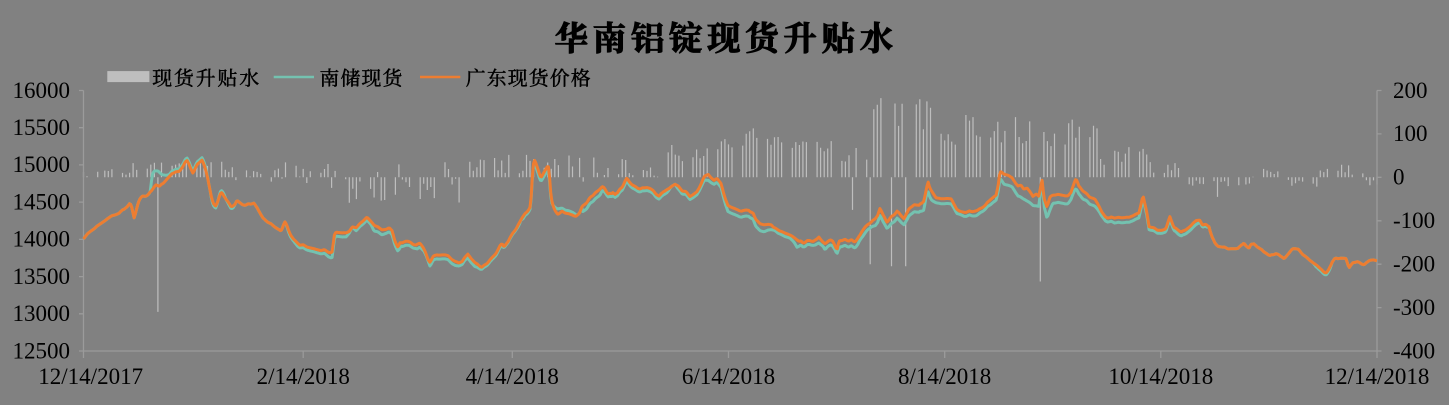  Describe the element at coordinates (512, 376) in the screenshot. I see `svg-text: 4/14/2018` at that location.